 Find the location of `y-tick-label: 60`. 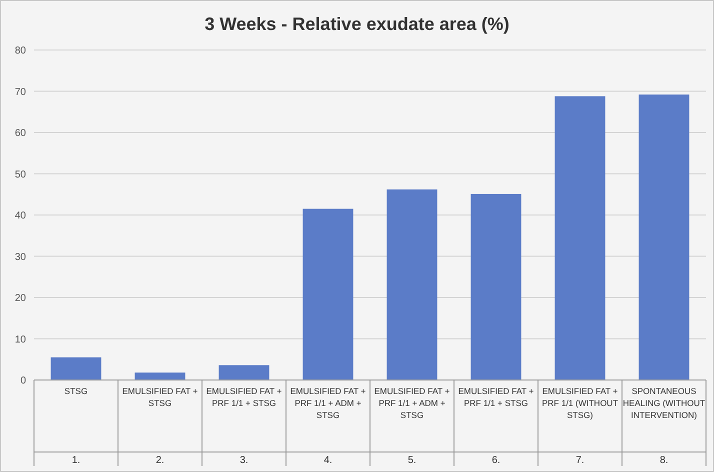

y-tick-label: 60 is located at coordinates (20, 133).